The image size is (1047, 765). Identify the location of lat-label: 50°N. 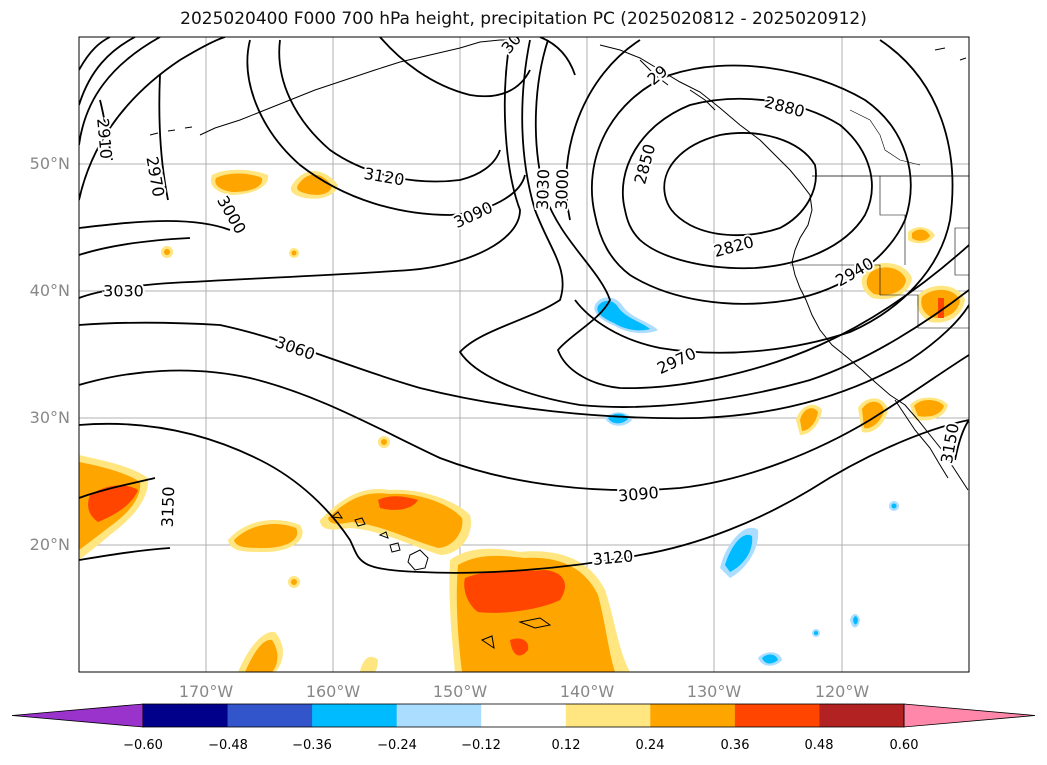
(50, 163).